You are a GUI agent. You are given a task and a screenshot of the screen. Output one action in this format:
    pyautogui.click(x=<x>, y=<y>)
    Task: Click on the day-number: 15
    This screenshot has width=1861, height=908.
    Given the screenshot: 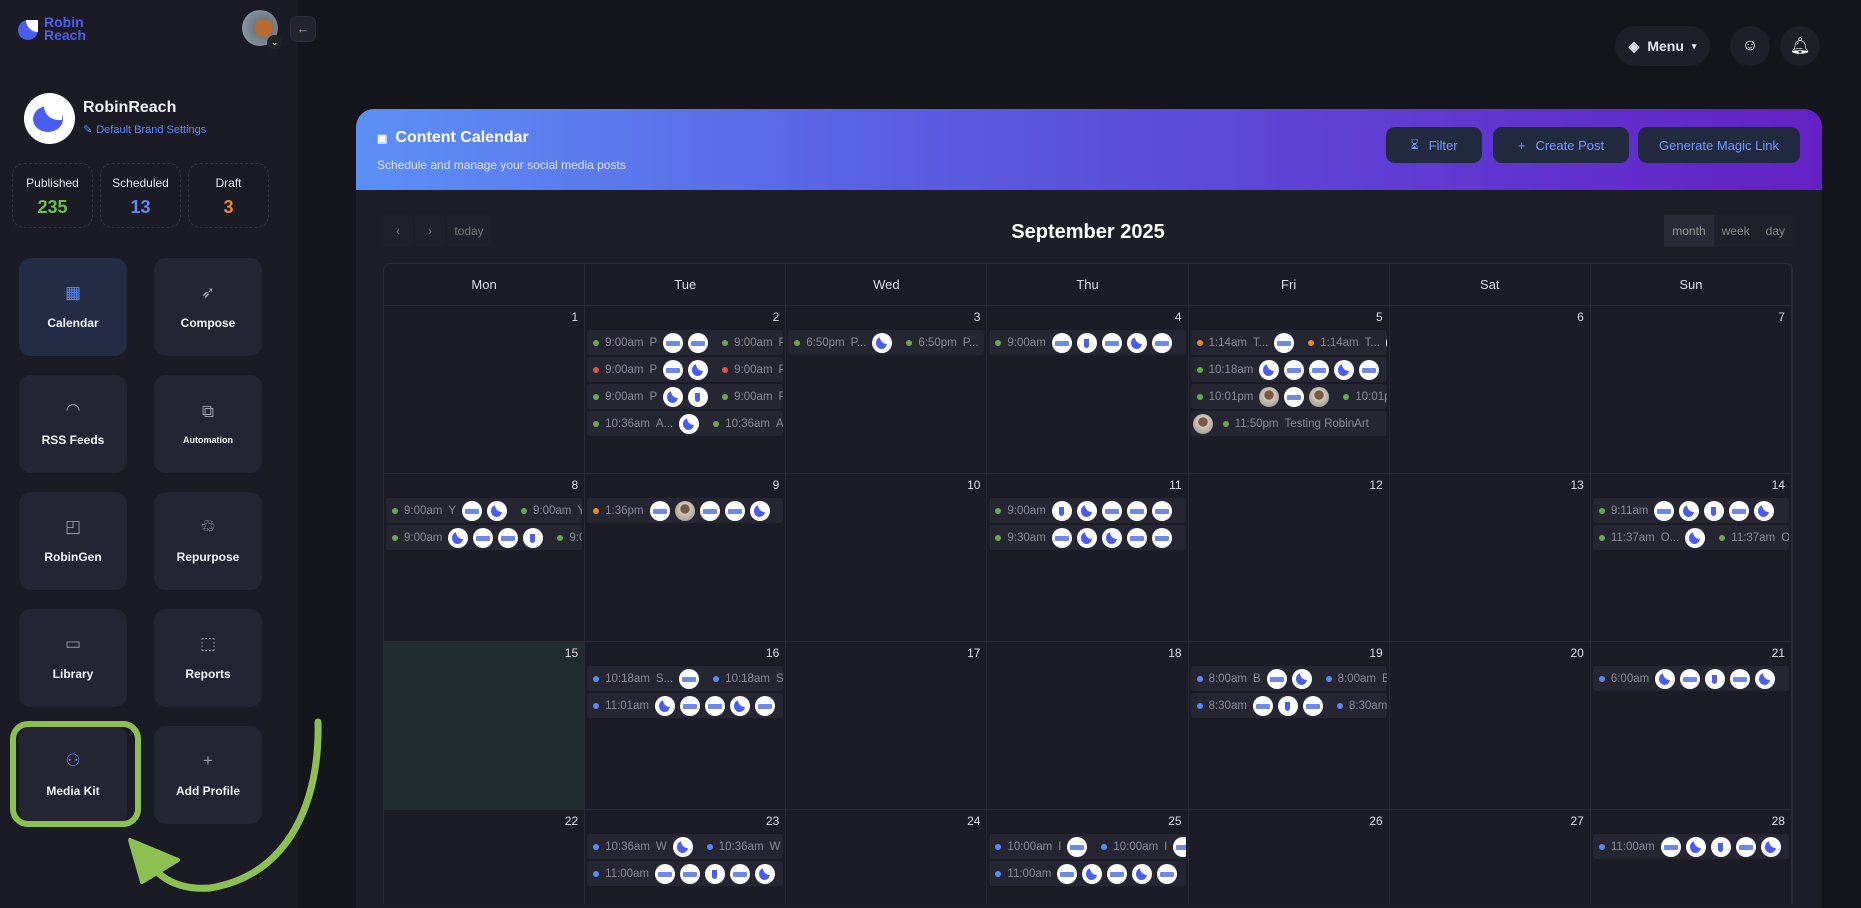 What is the action you would take?
    pyautogui.click(x=571, y=653)
    